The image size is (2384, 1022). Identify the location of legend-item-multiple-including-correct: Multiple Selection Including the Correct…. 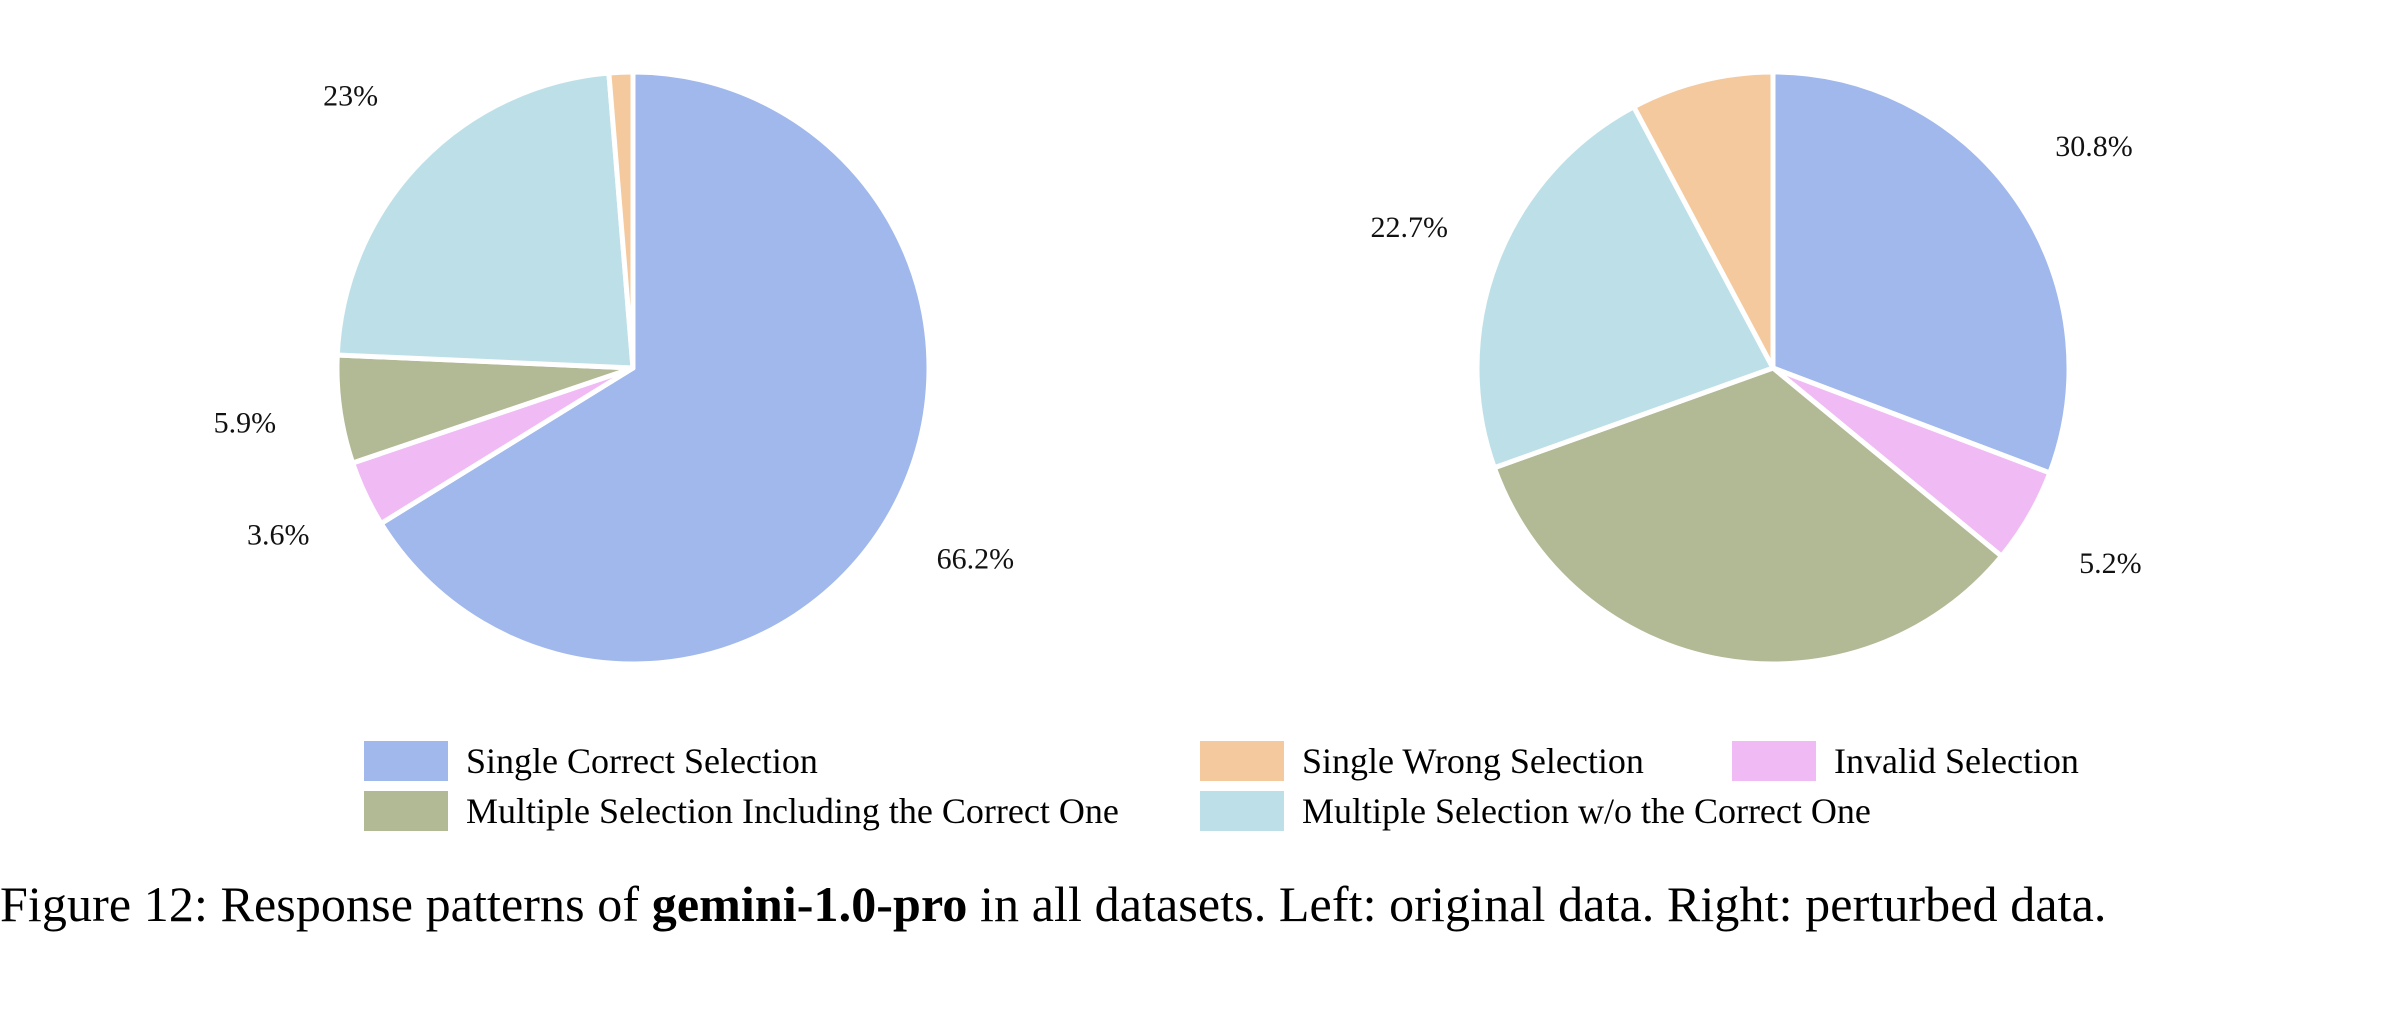
(741, 811).